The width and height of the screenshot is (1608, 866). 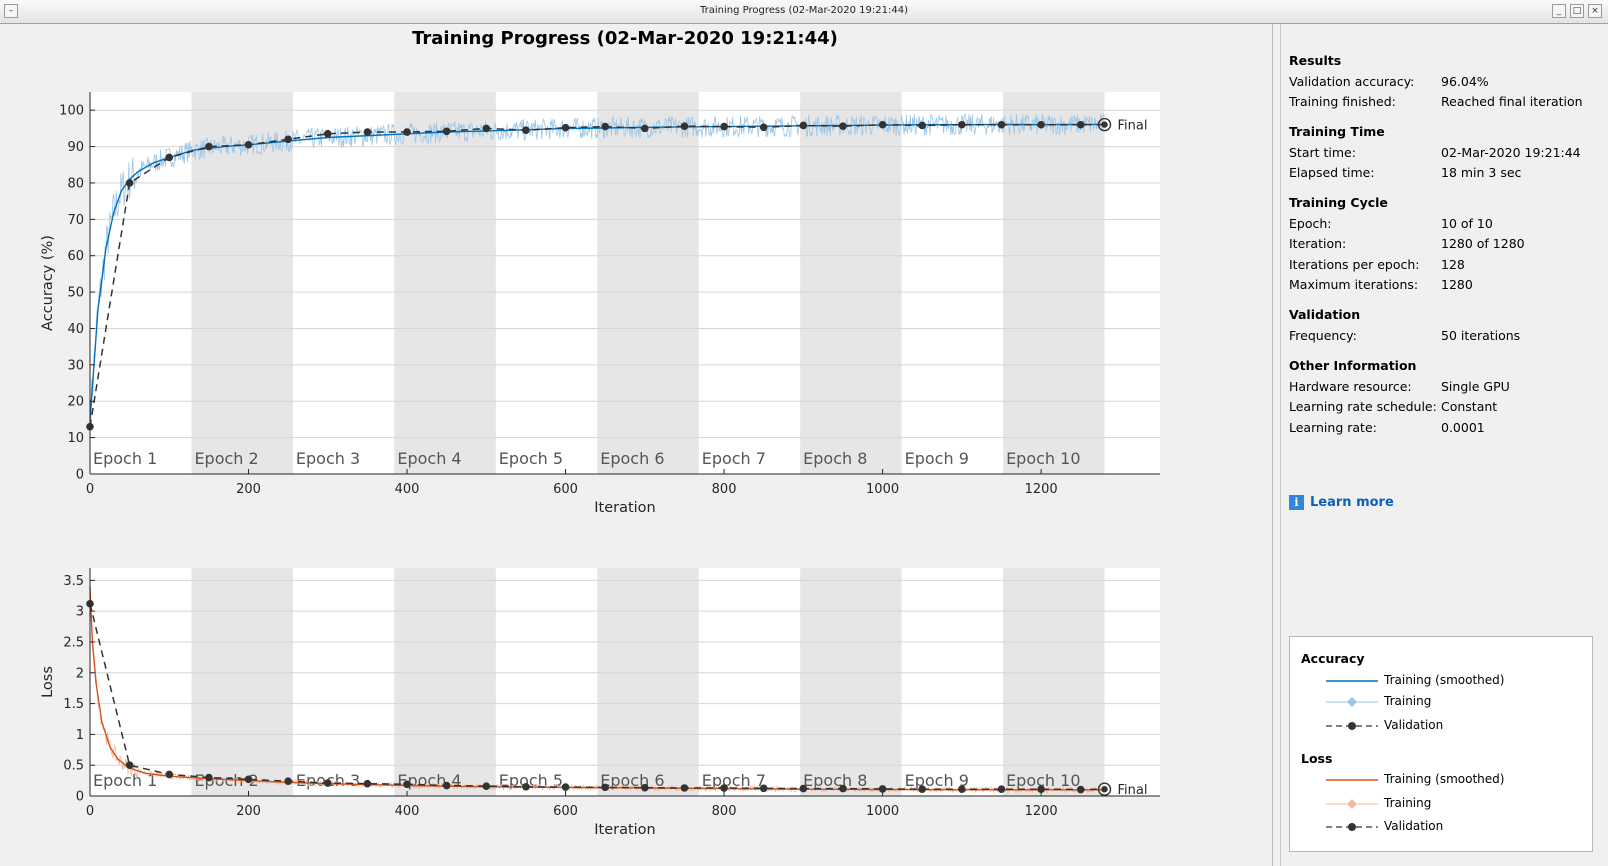 I want to click on loss-epoch-label: Epoch 1, so click(x=125, y=780).